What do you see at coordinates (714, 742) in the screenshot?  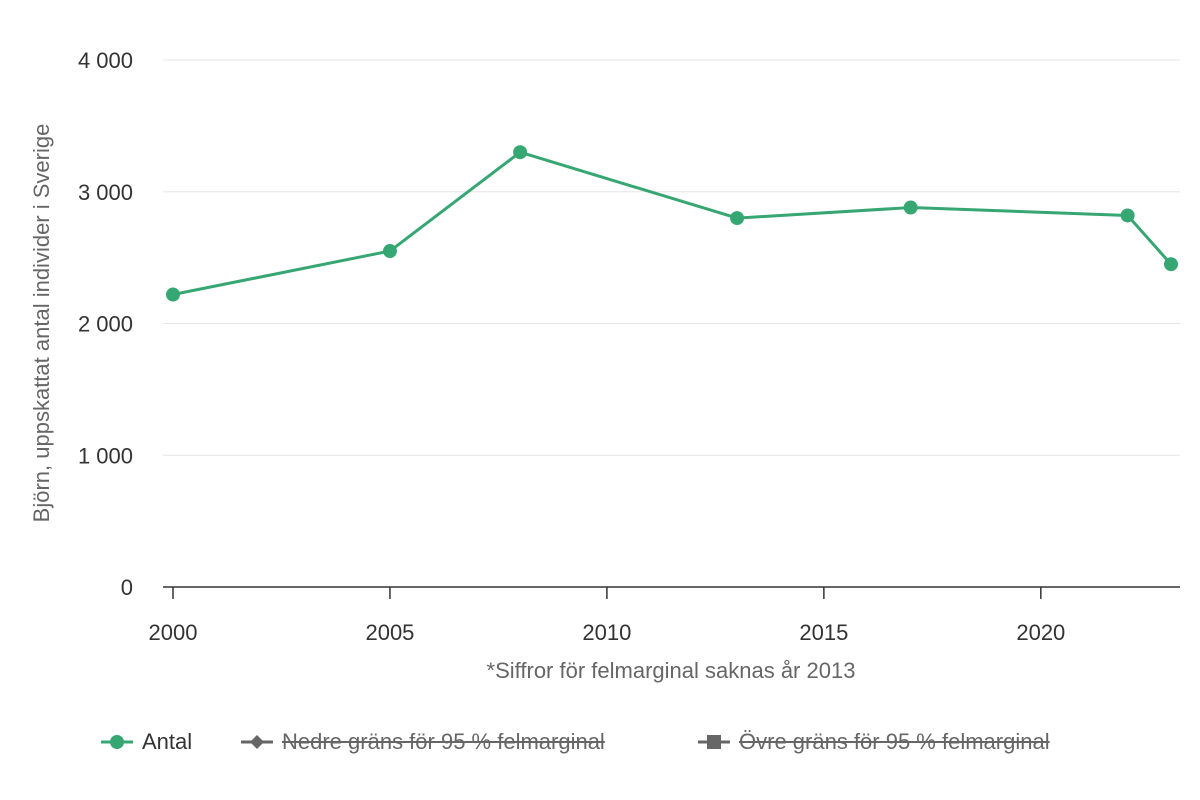 I see `legend-marker-square-icon` at bounding box center [714, 742].